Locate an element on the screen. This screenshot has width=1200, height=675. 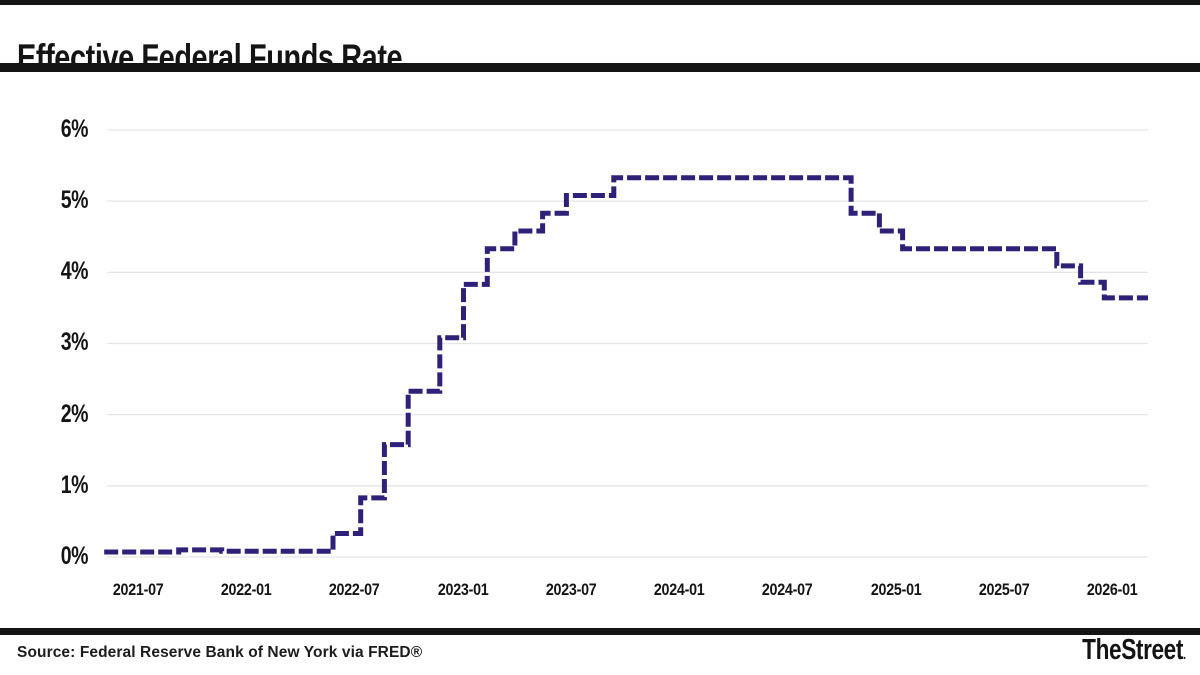
x-axis-tick-label: 2023-01 is located at coordinates (463, 589).